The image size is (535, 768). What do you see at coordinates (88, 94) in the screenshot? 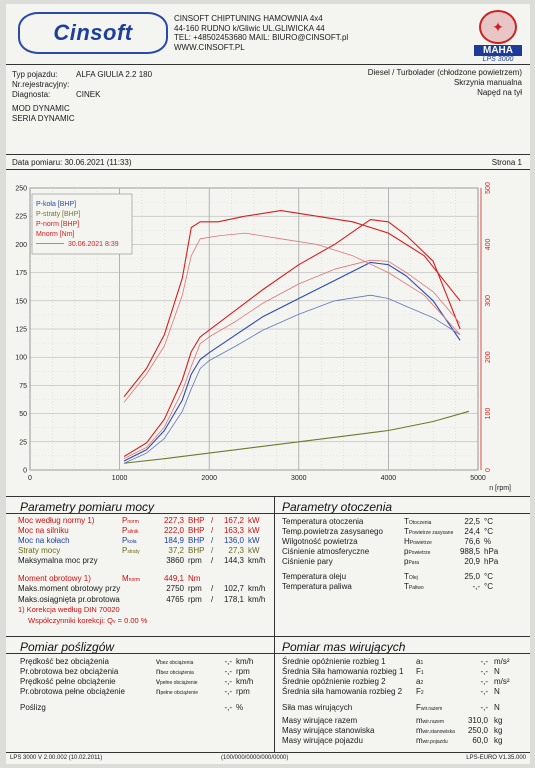
I see `diag-value: CINEK` at bounding box center [88, 94].